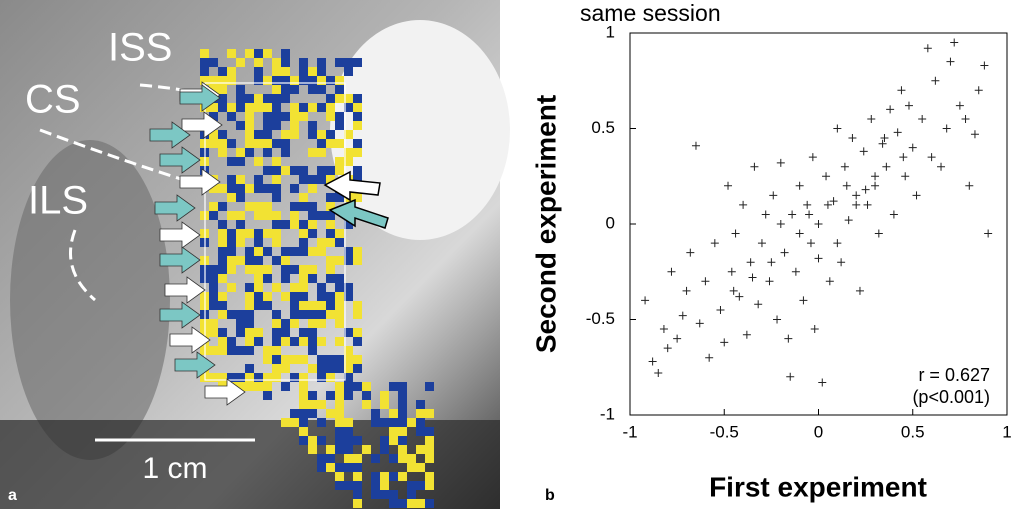 The width and height of the screenshot is (1014, 509). What do you see at coordinates (12, 495) in the screenshot?
I see `panel-label: a` at bounding box center [12, 495].